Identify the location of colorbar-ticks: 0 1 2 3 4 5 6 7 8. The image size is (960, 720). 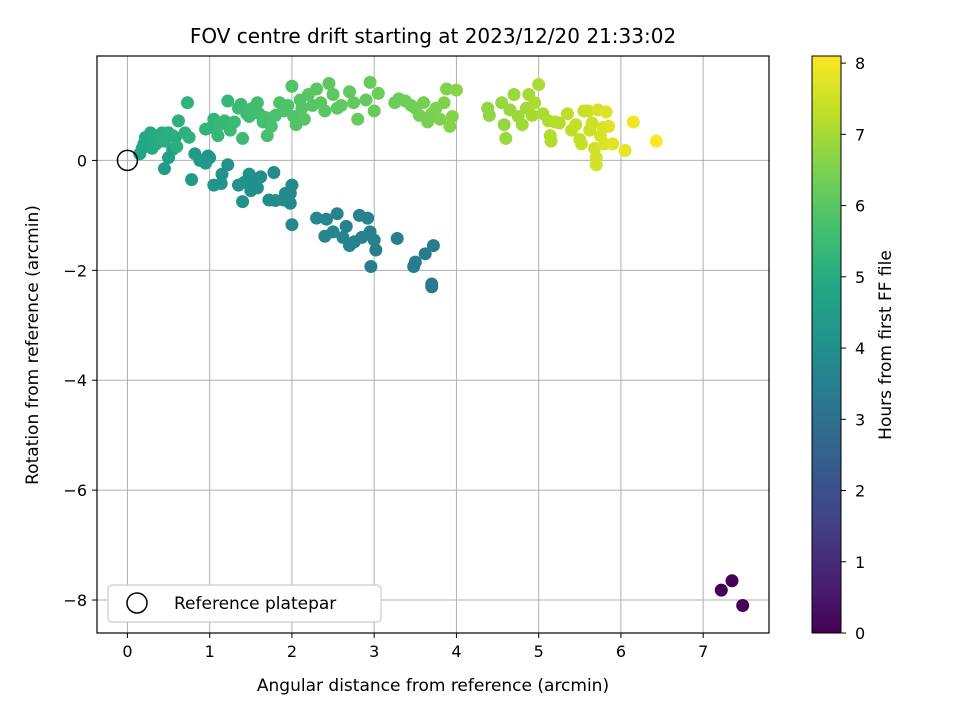
(853, 348).